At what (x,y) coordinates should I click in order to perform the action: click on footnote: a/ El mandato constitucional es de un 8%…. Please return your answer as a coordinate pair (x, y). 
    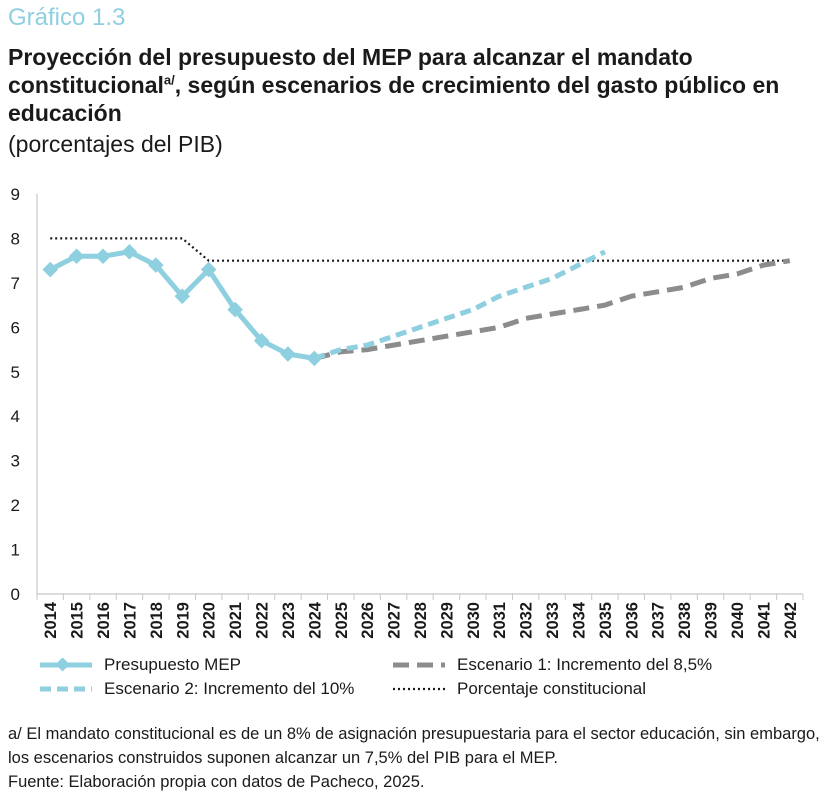
    Looking at the image, I should click on (414, 746).